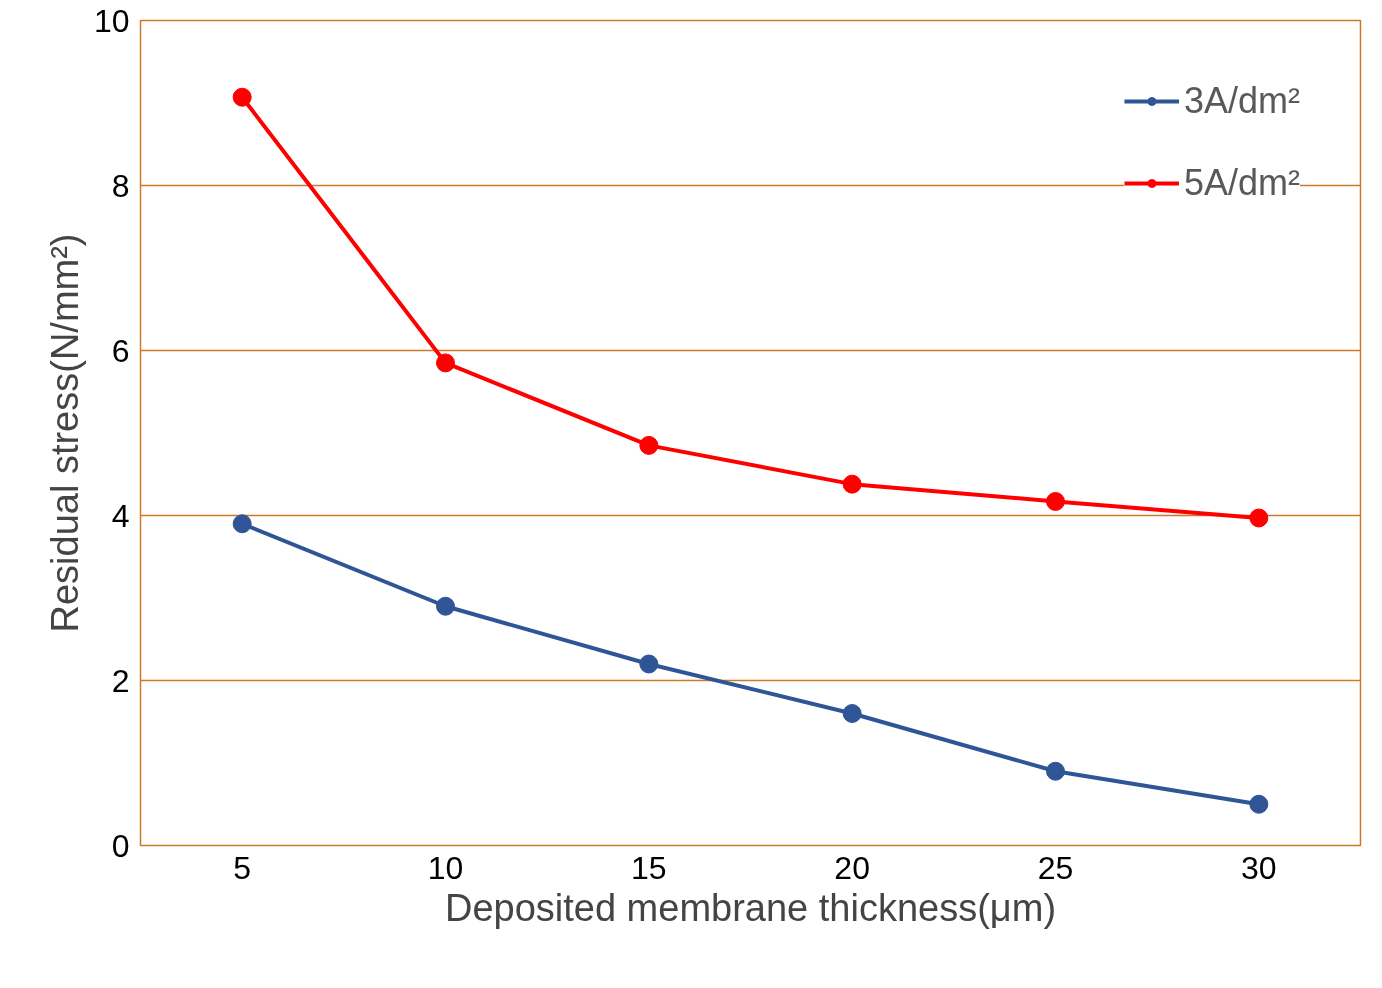 This screenshot has height=988, width=1382. I want to click on y-axis-title: Residual stress(N/mm²), so click(64, 433).